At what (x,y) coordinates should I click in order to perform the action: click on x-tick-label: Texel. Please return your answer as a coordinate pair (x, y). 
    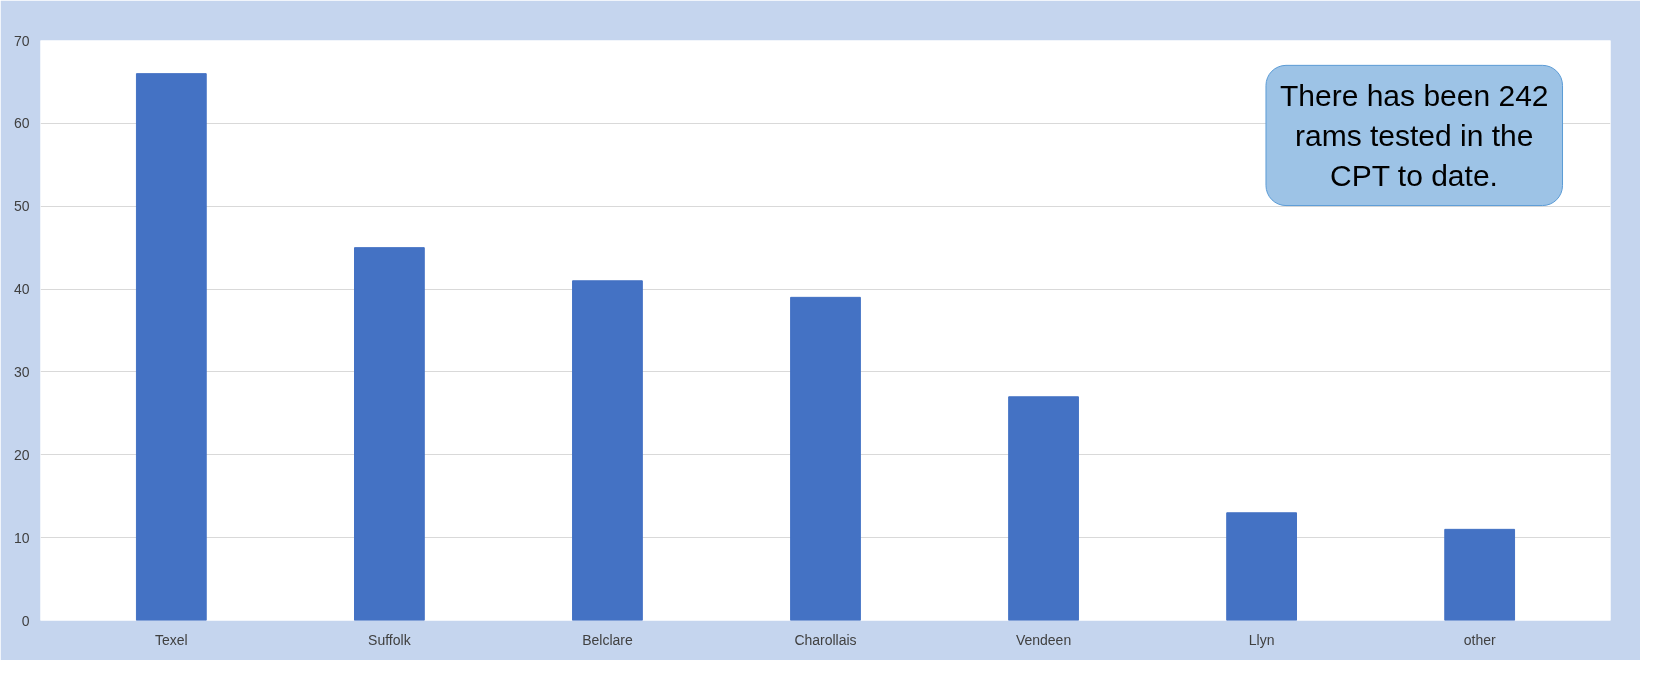
    Looking at the image, I should click on (171, 639).